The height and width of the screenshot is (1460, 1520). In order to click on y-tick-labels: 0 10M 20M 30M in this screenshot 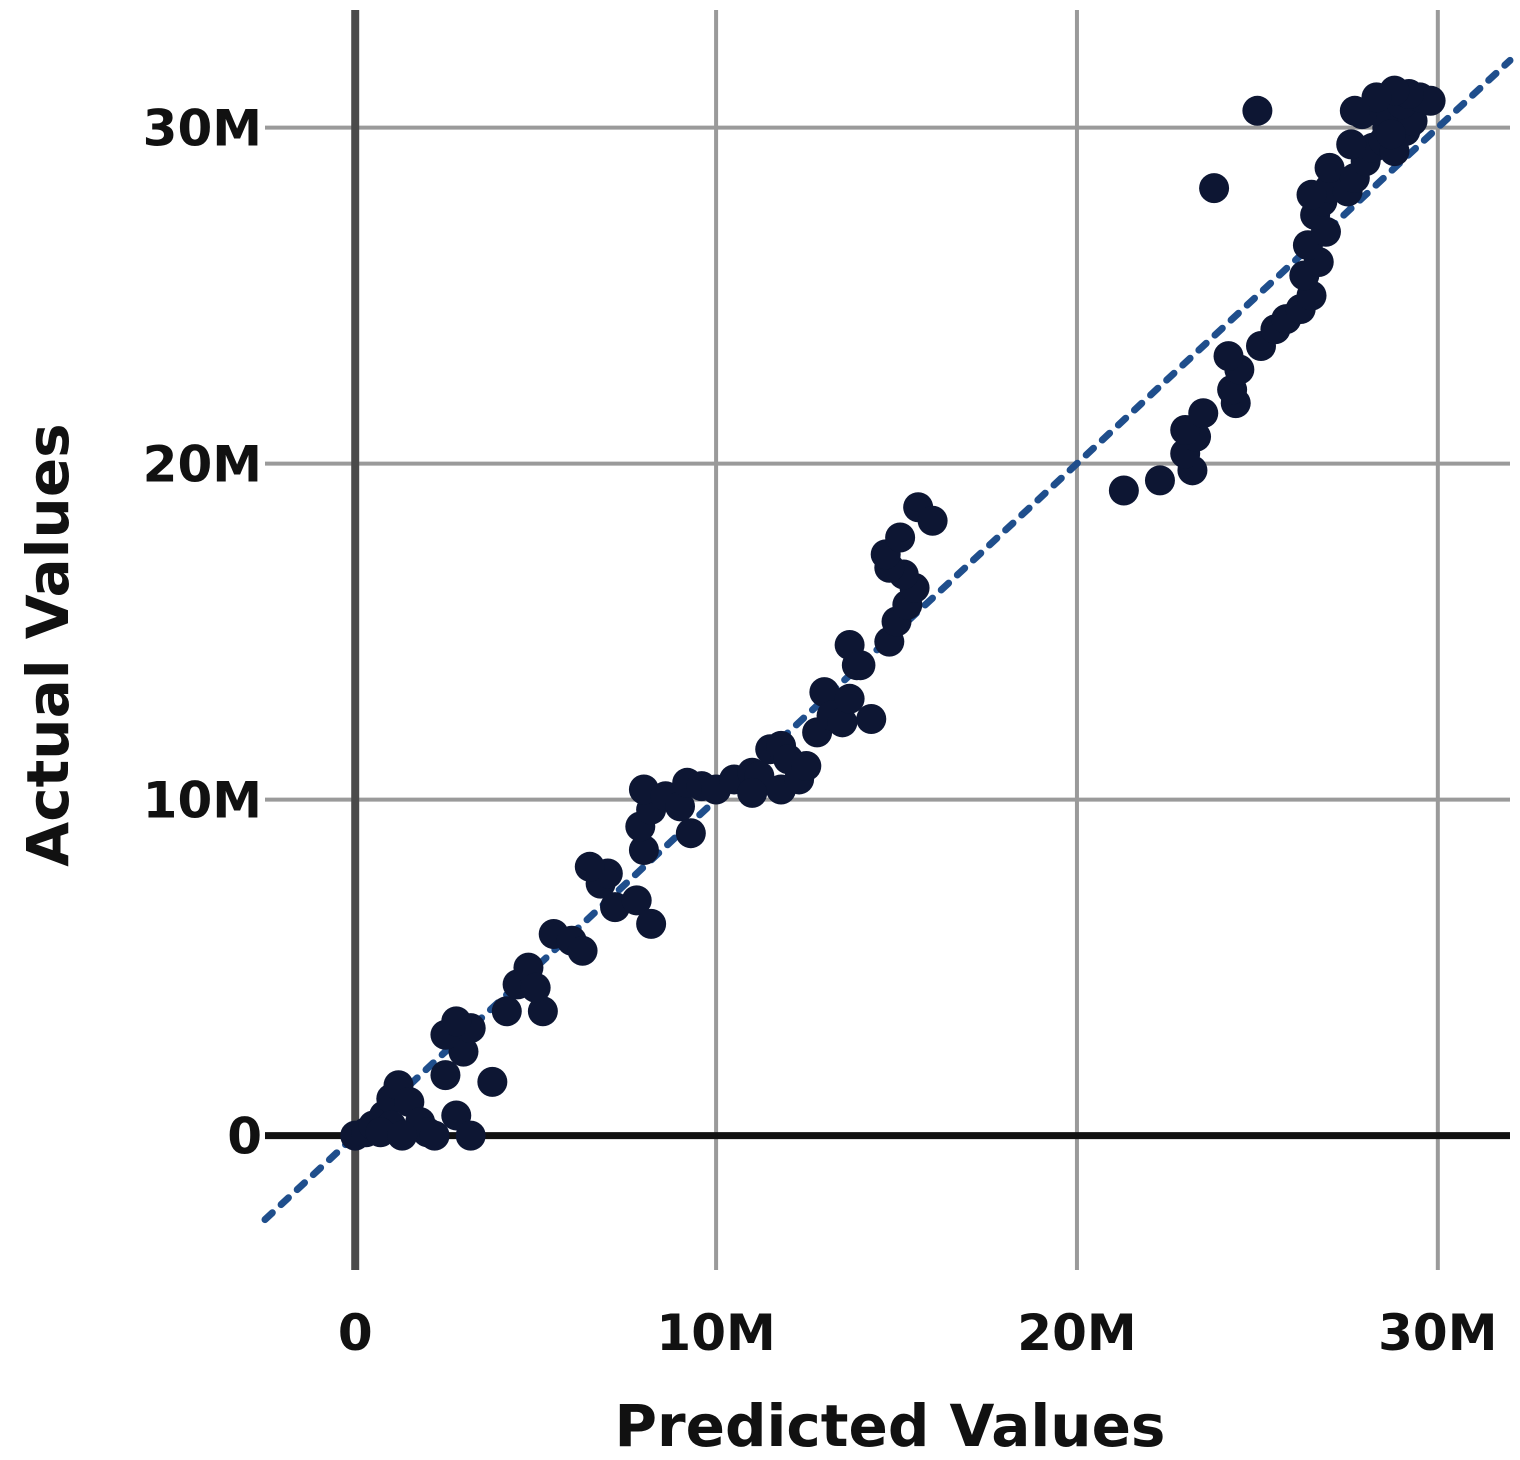, I will do `click(202, 633)`.